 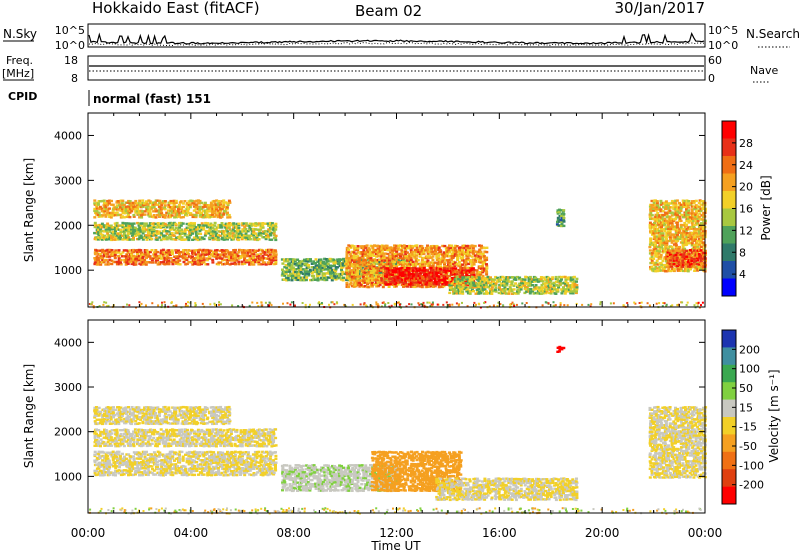 What do you see at coordinates (152, 99) in the screenshot?
I see `cpid-value: normal (fast) 151` at bounding box center [152, 99].